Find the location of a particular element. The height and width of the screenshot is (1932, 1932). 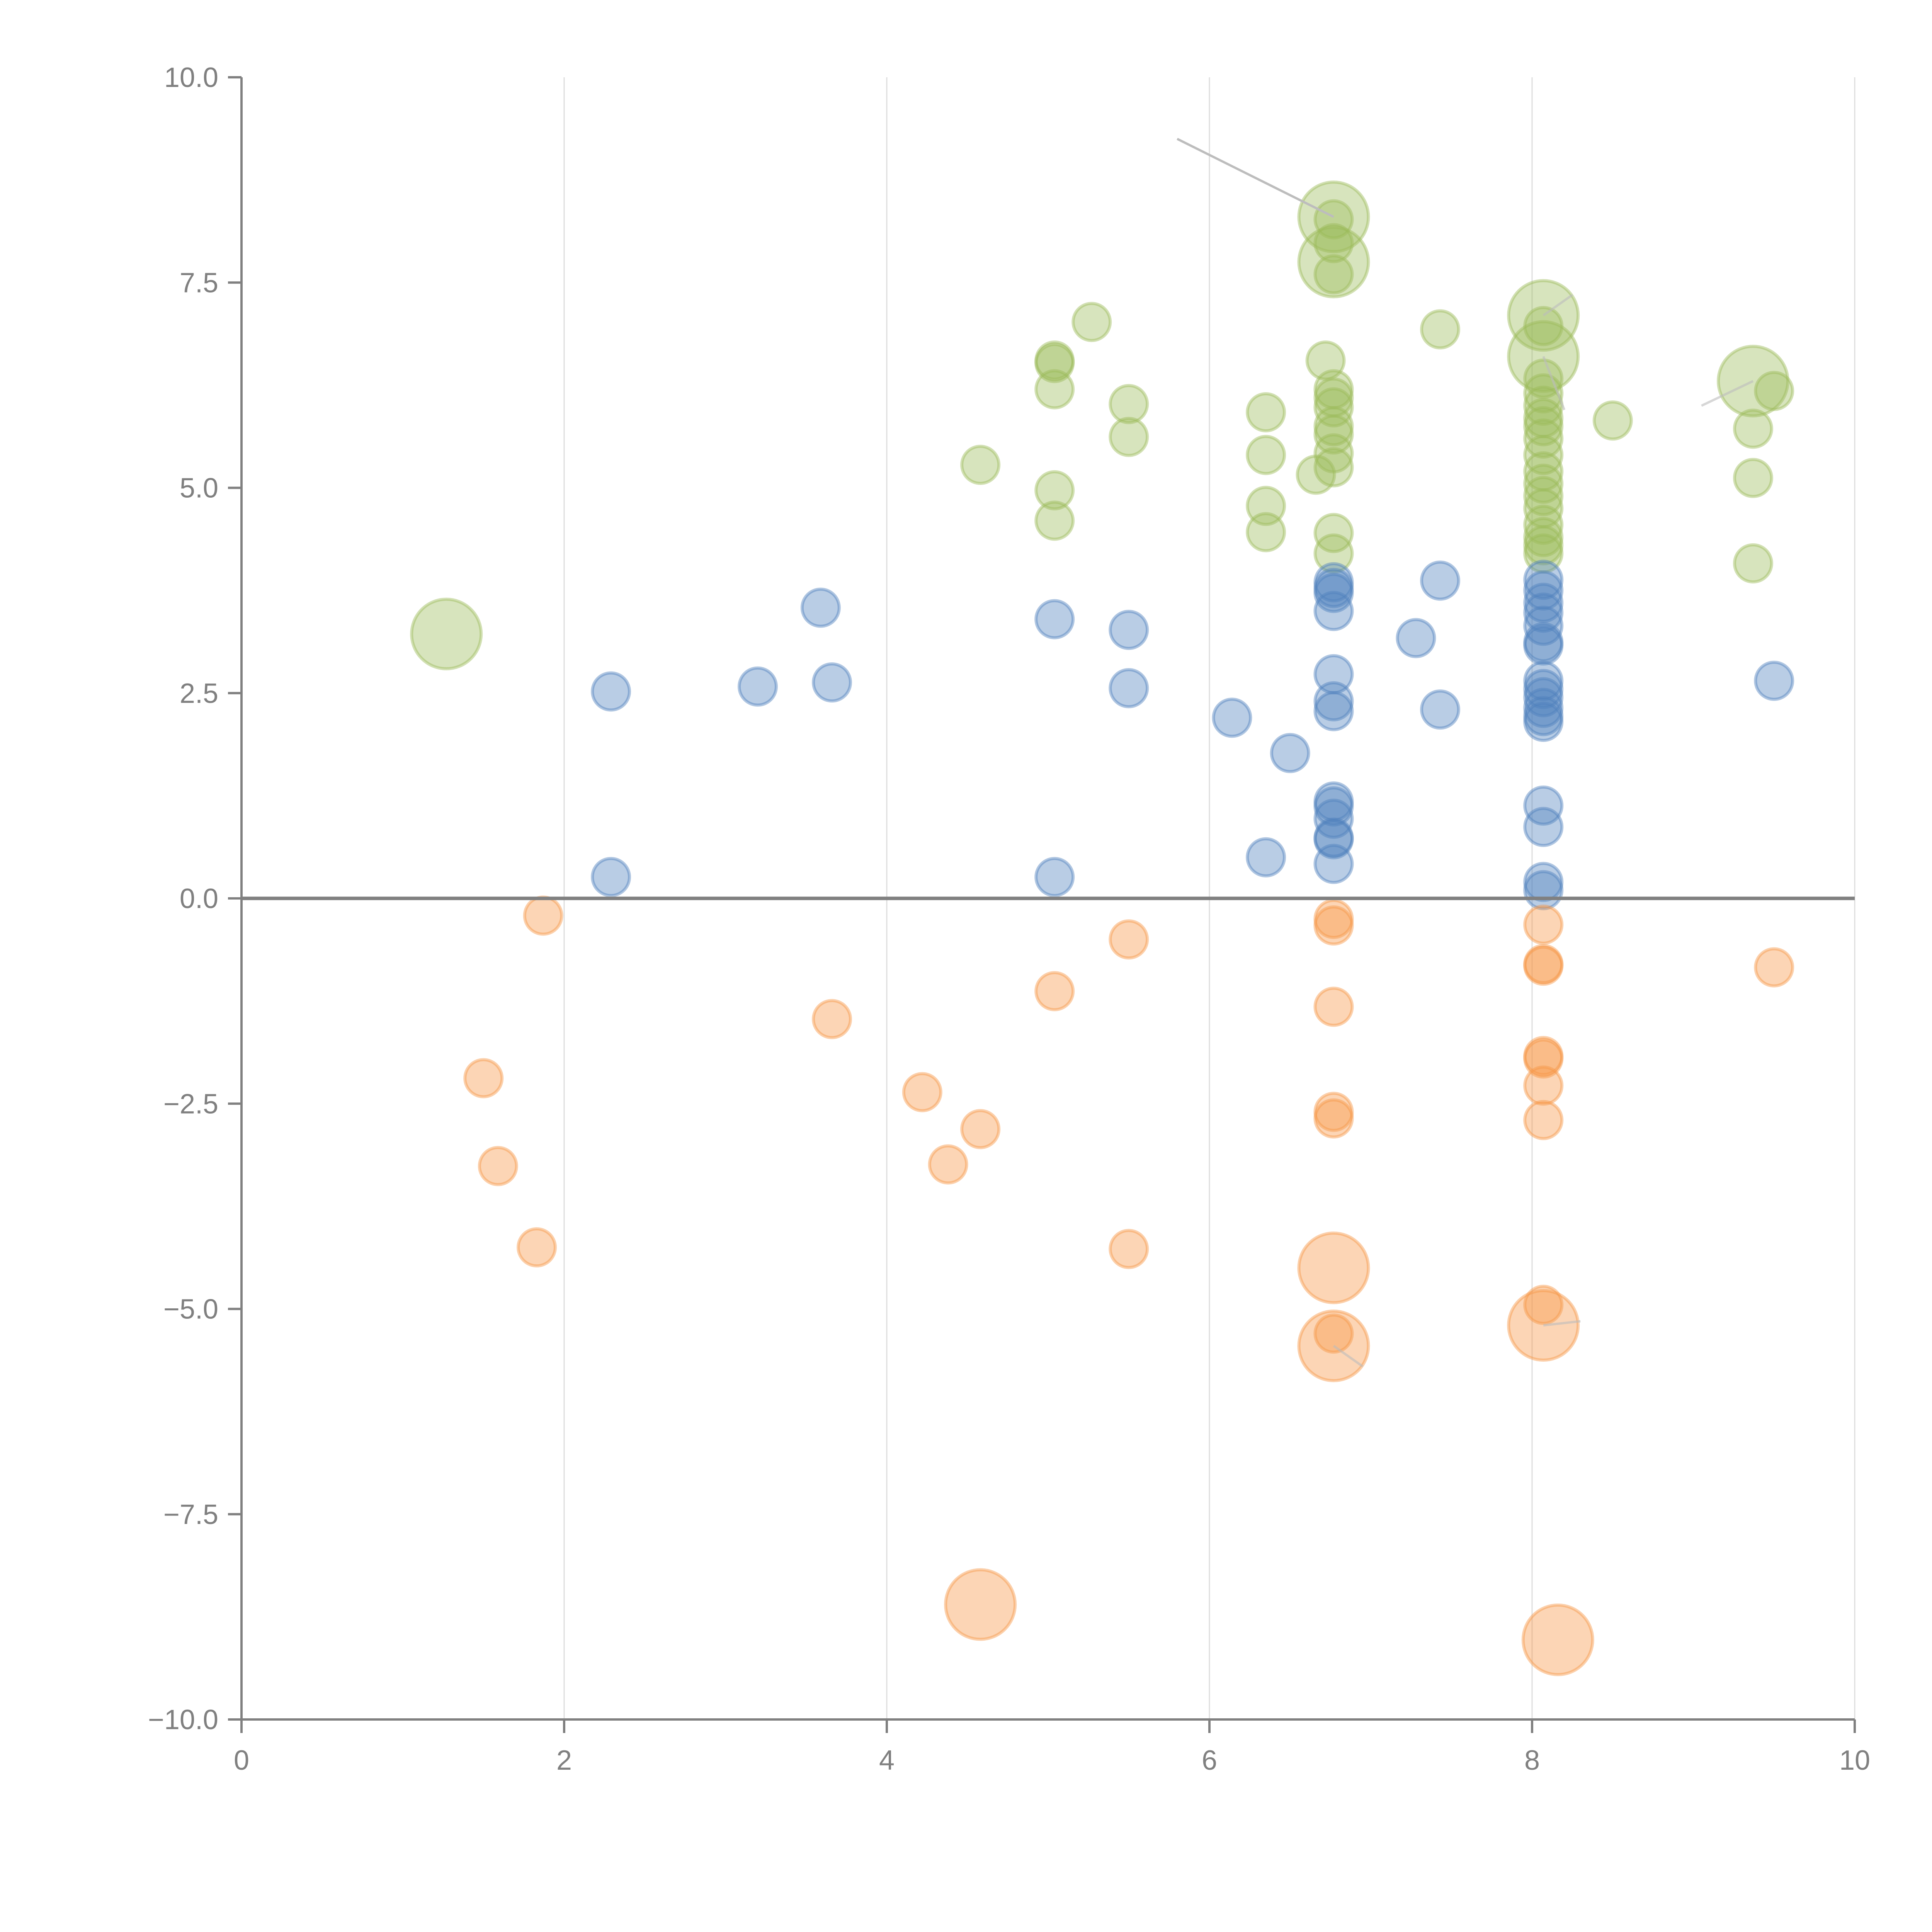

x-tick-label: 10 is located at coordinates (1855, 1760).